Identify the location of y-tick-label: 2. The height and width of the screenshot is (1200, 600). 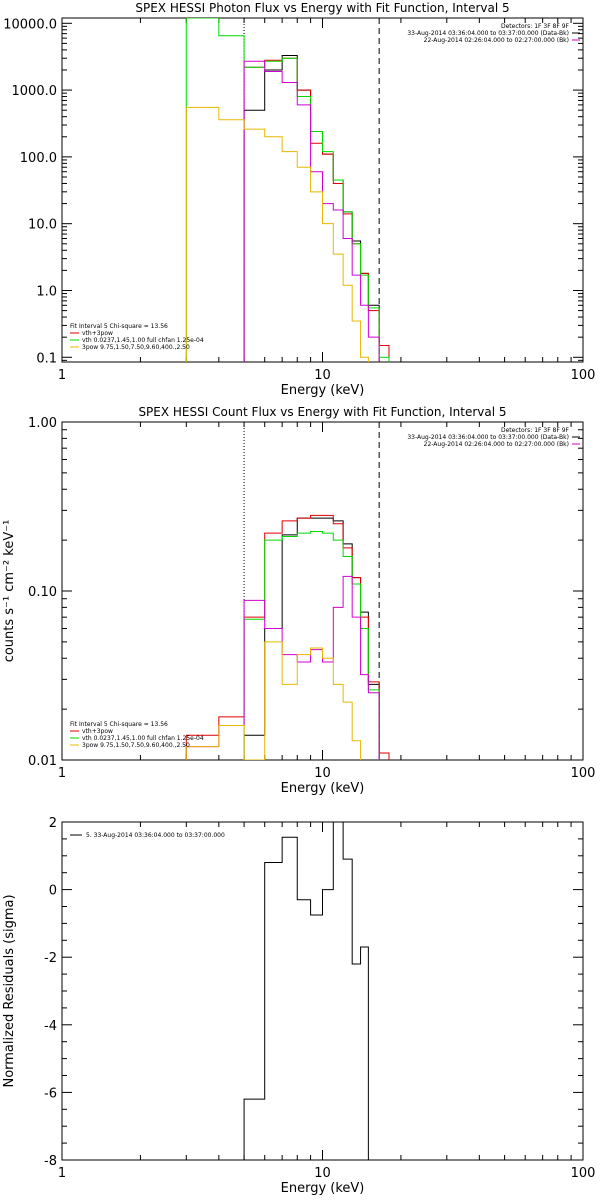
(53, 823).